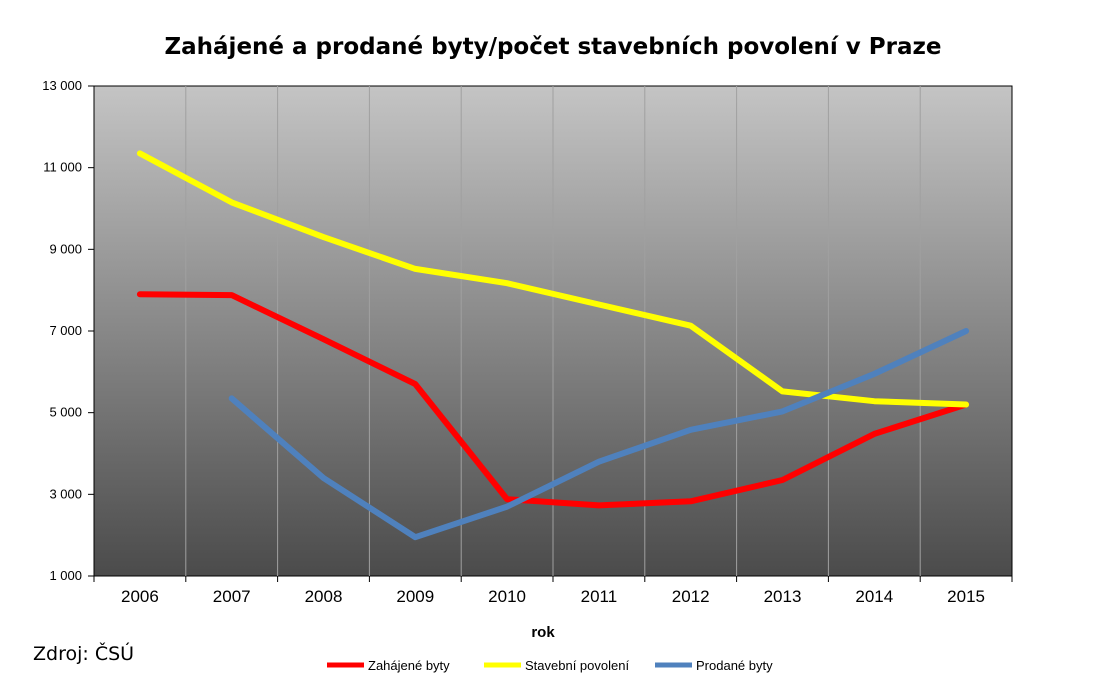 This screenshot has width=1100, height=692. I want to click on legend-label: Stavební povolení, so click(577, 665).